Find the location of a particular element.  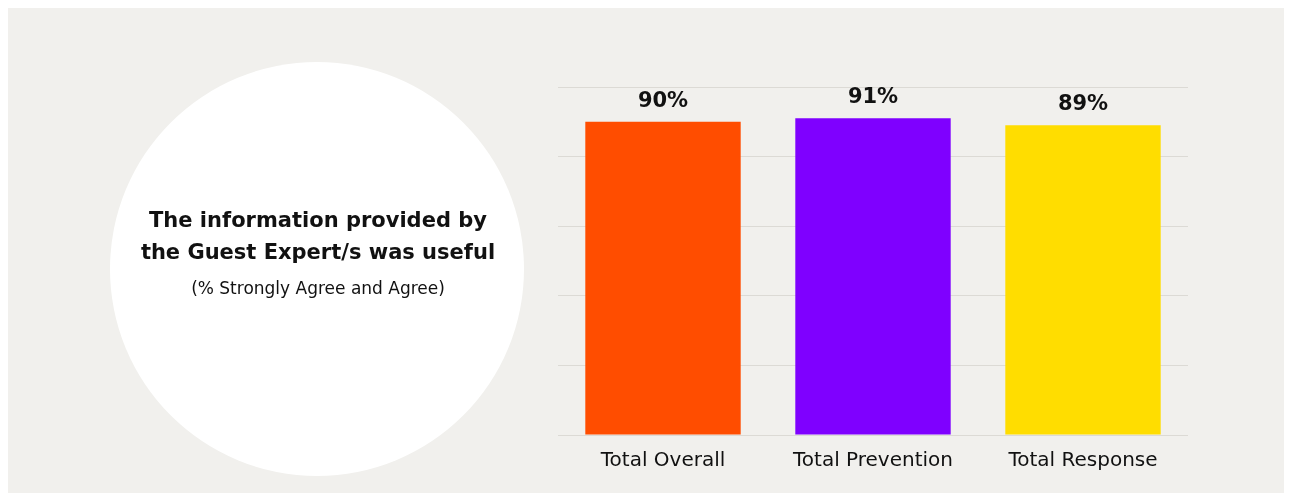

data-label: 89% is located at coordinates (1083, 103).